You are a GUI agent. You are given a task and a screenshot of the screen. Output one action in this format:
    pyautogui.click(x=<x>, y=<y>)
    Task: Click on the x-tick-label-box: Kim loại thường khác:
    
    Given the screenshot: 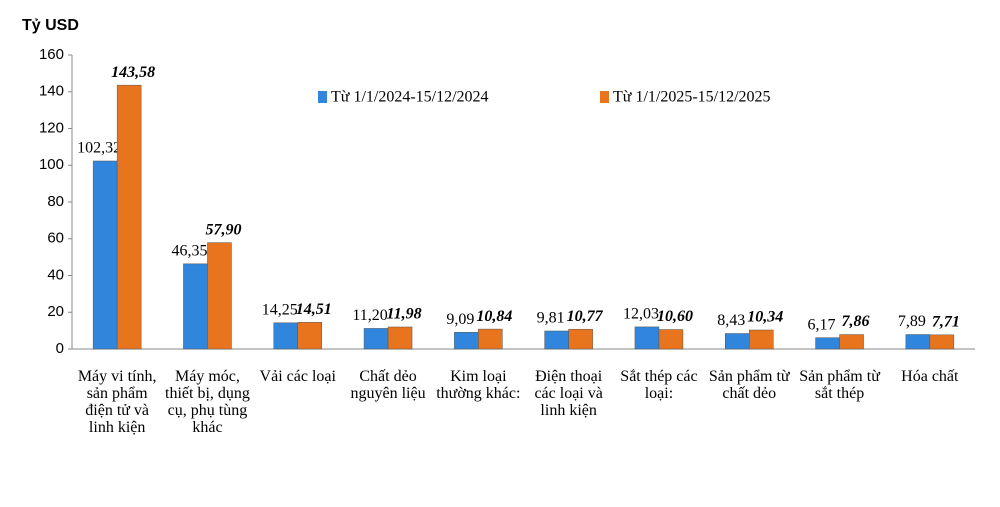 What is the action you would take?
    pyautogui.click(x=478, y=385)
    